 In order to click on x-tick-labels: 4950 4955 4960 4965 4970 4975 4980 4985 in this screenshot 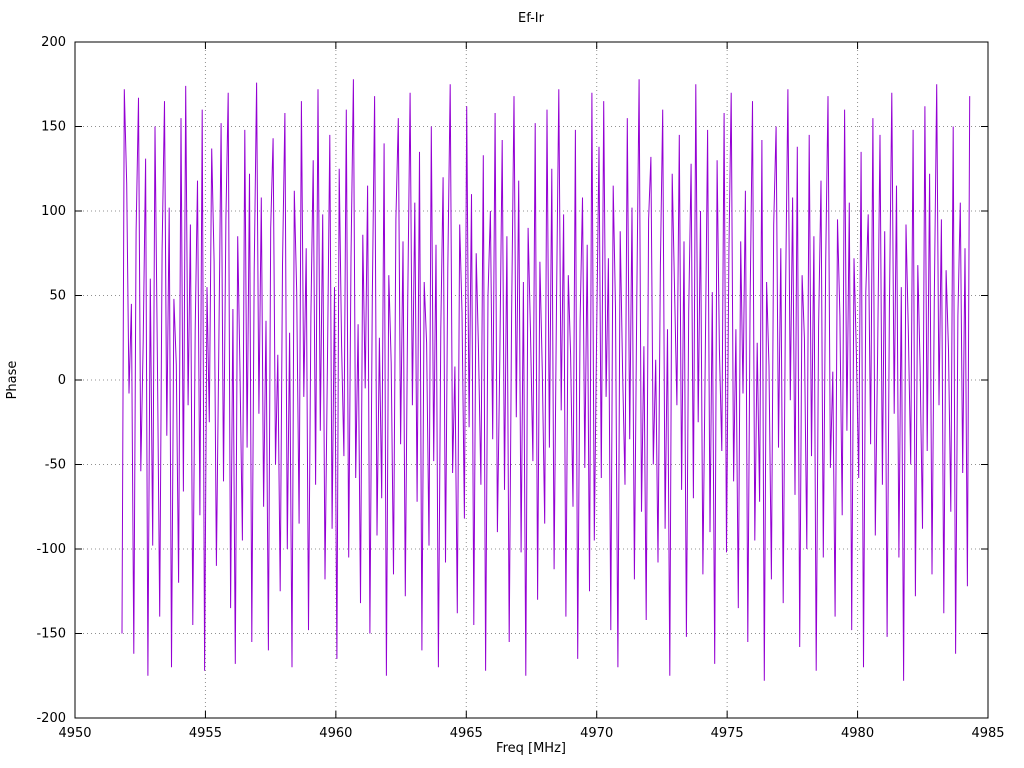, I will do `click(531, 733)`.